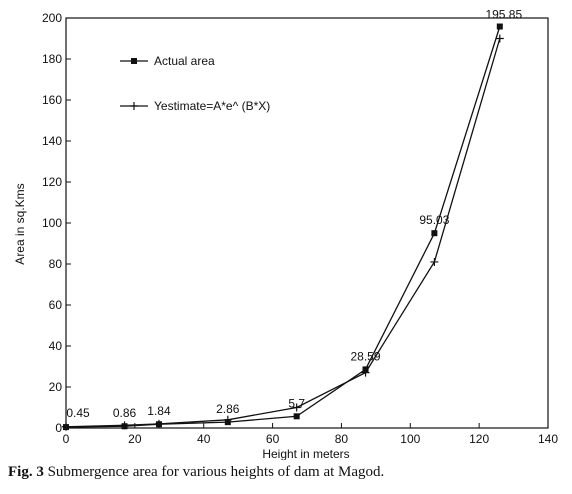 This screenshot has width=572, height=494. Describe the element at coordinates (78, 413) in the screenshot. I see `data-label: 0.45` at that location.